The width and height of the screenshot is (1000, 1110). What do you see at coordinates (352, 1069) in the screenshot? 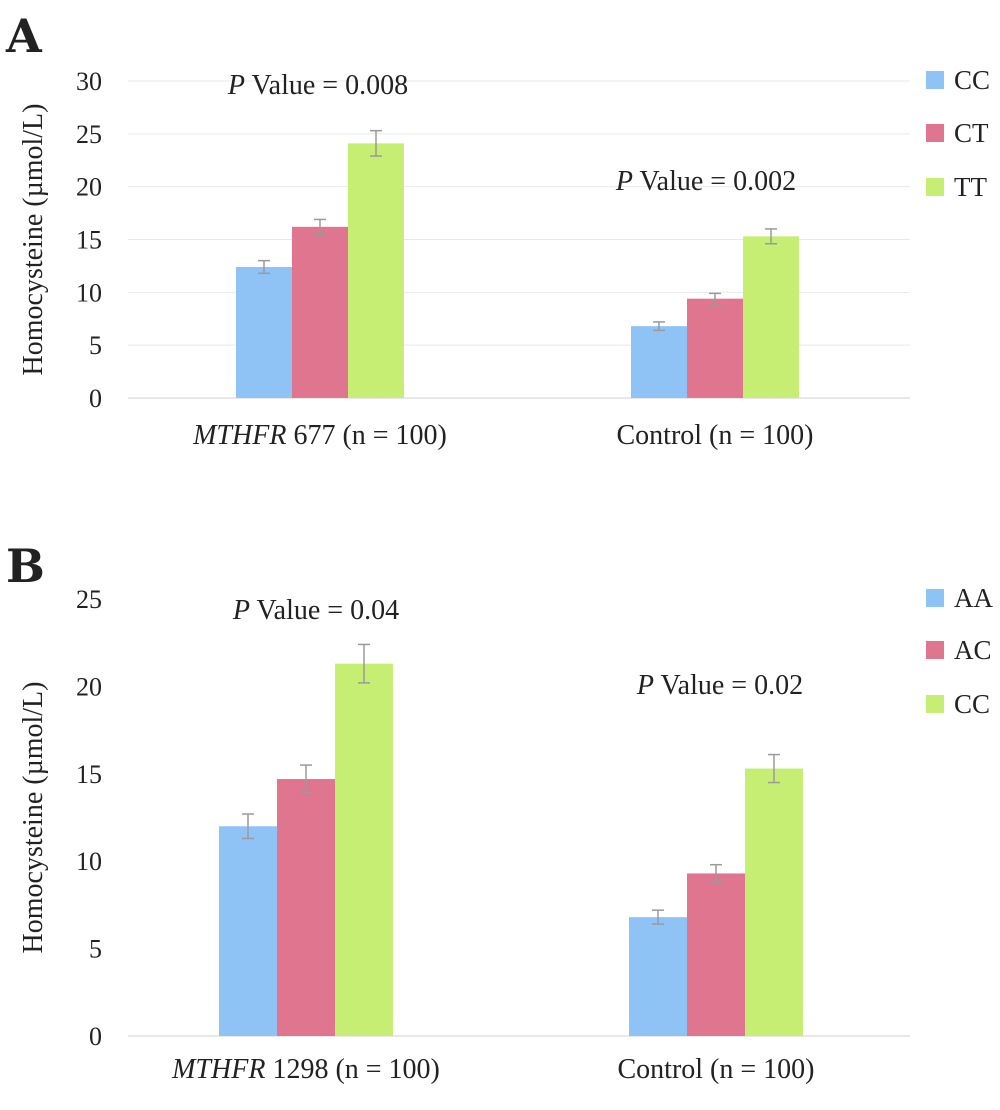
I see `category-label-text: 1298 (n = 100)` at bounding box center [352, 1069].